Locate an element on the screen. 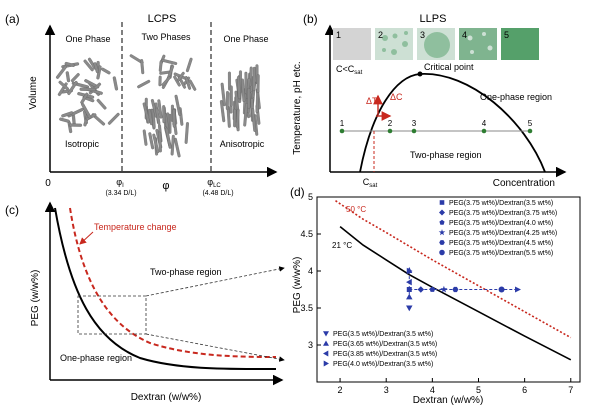  panel-a-label: (a) is located at coordinates (12, 19).